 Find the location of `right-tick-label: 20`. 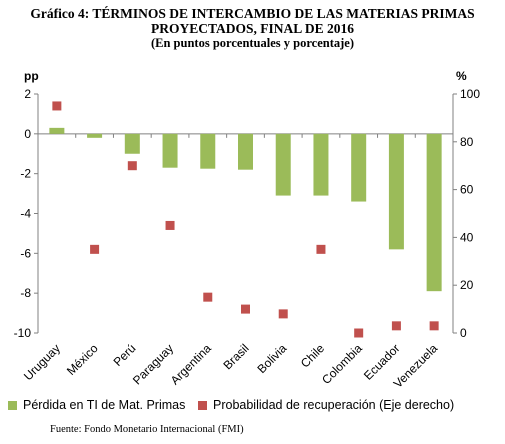

right-tick-label: 20 is located at coordinates (467, 285).